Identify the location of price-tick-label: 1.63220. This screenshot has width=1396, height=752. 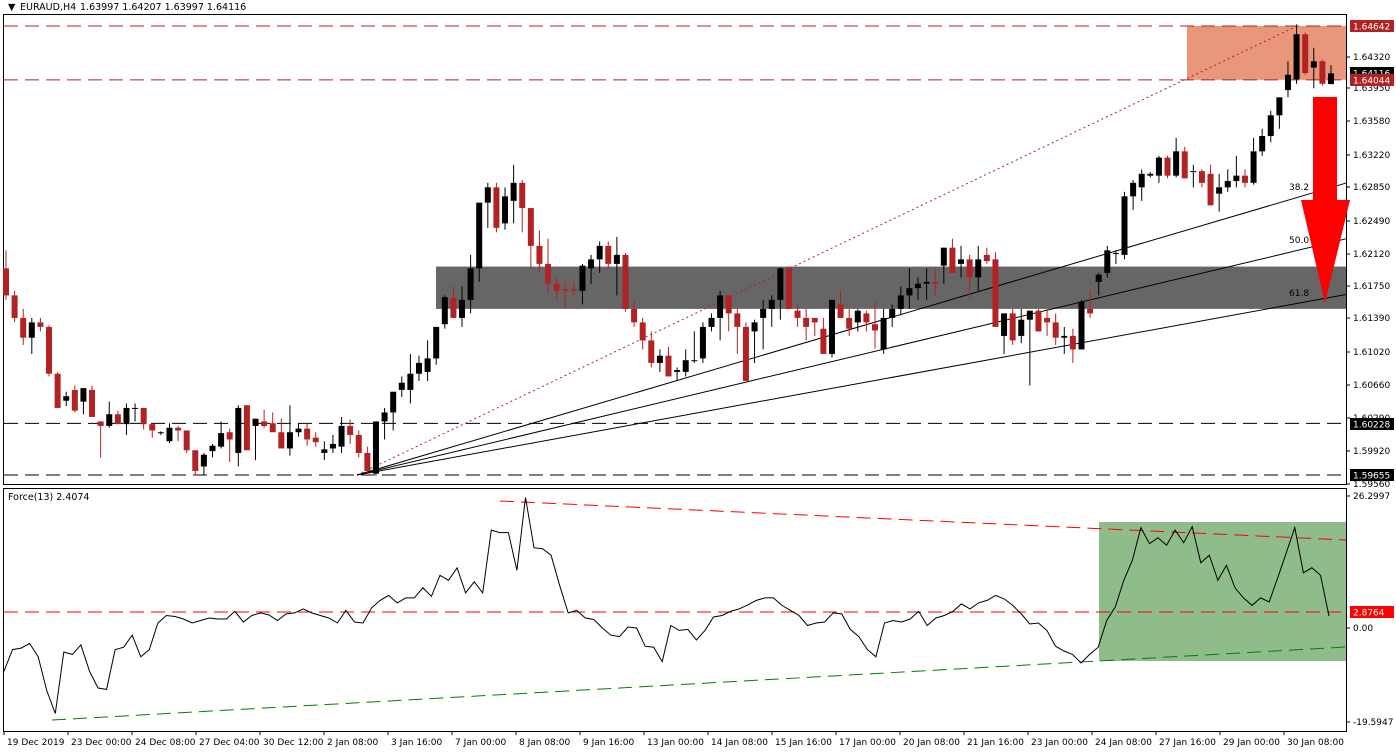
(1371, 156).